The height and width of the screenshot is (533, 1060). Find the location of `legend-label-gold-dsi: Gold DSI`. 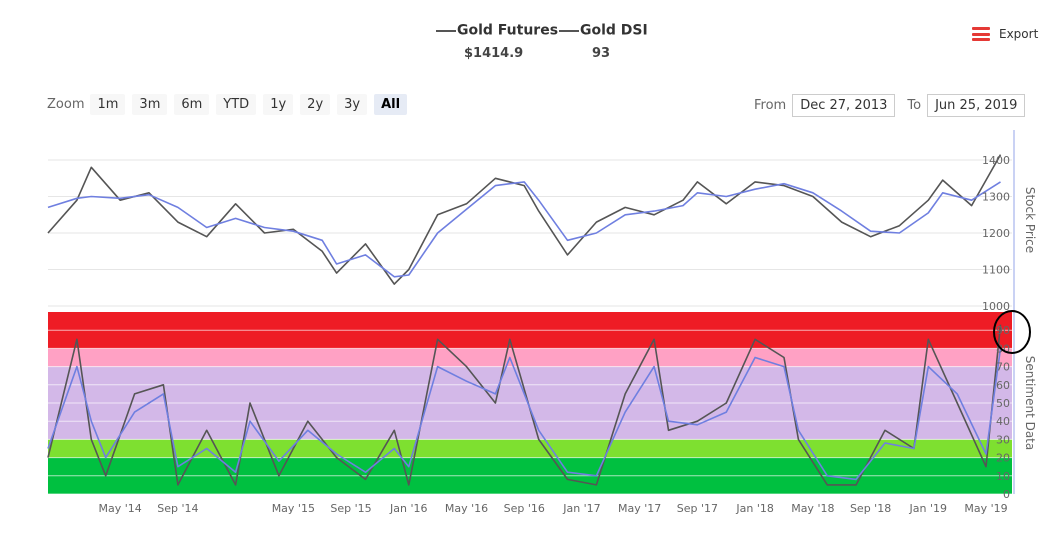

legend-label-gold-dsi: Gold DSI is located at coordinates (614, 30).